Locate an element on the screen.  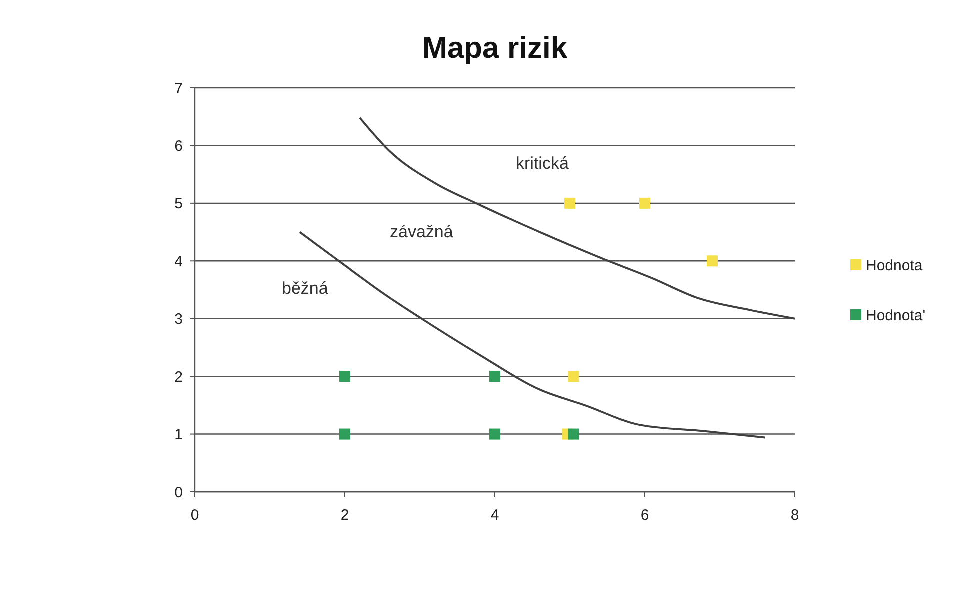
y-tick-label: 1 is located at coordinates (178, 435).